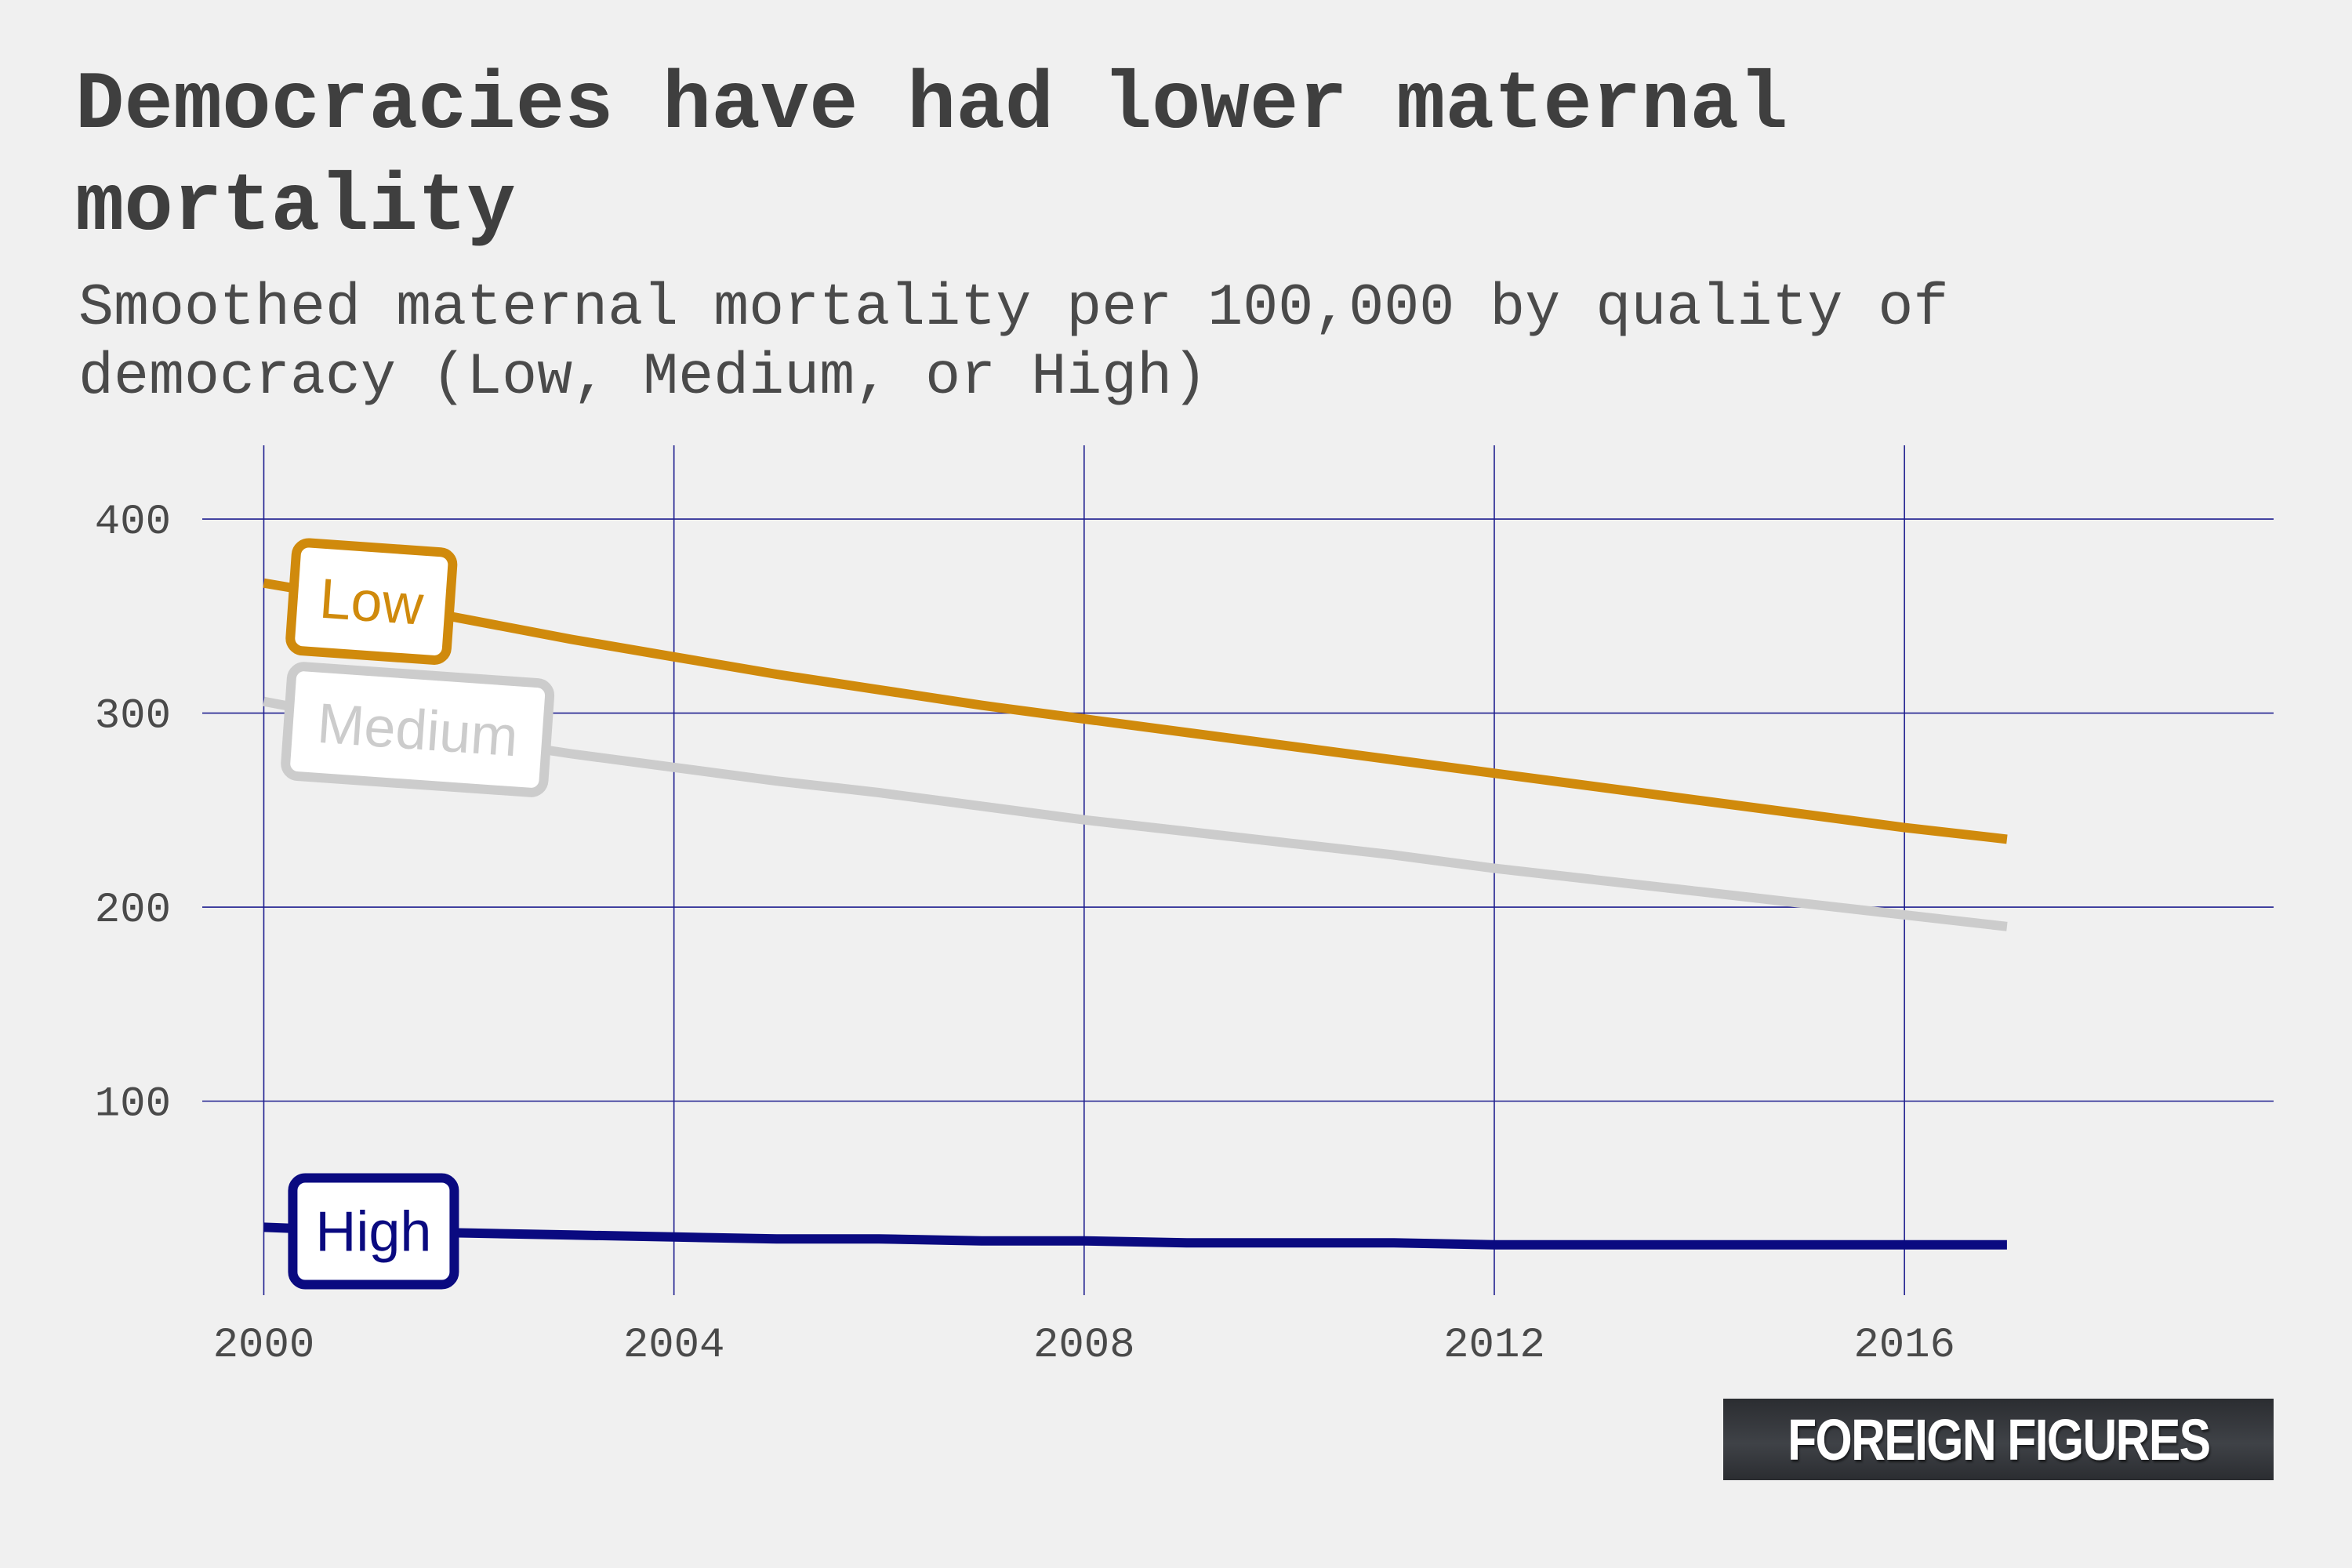  Describe the element at coordinates (1084, 1346) in the screenshot. I see `x-tick-label: 2008` at that location.